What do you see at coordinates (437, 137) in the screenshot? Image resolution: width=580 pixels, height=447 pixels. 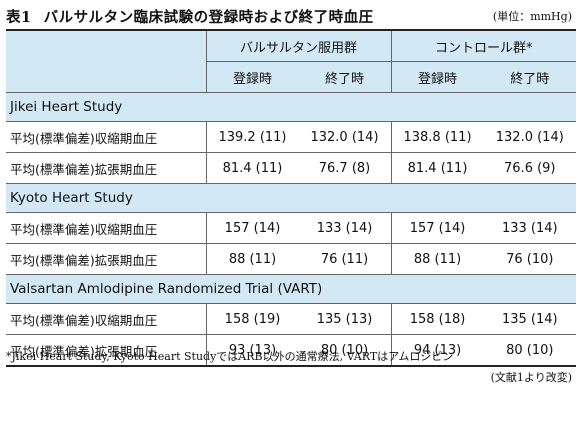 I see `table-cell: 138.8 (11)` at bounding box center [437, 137].